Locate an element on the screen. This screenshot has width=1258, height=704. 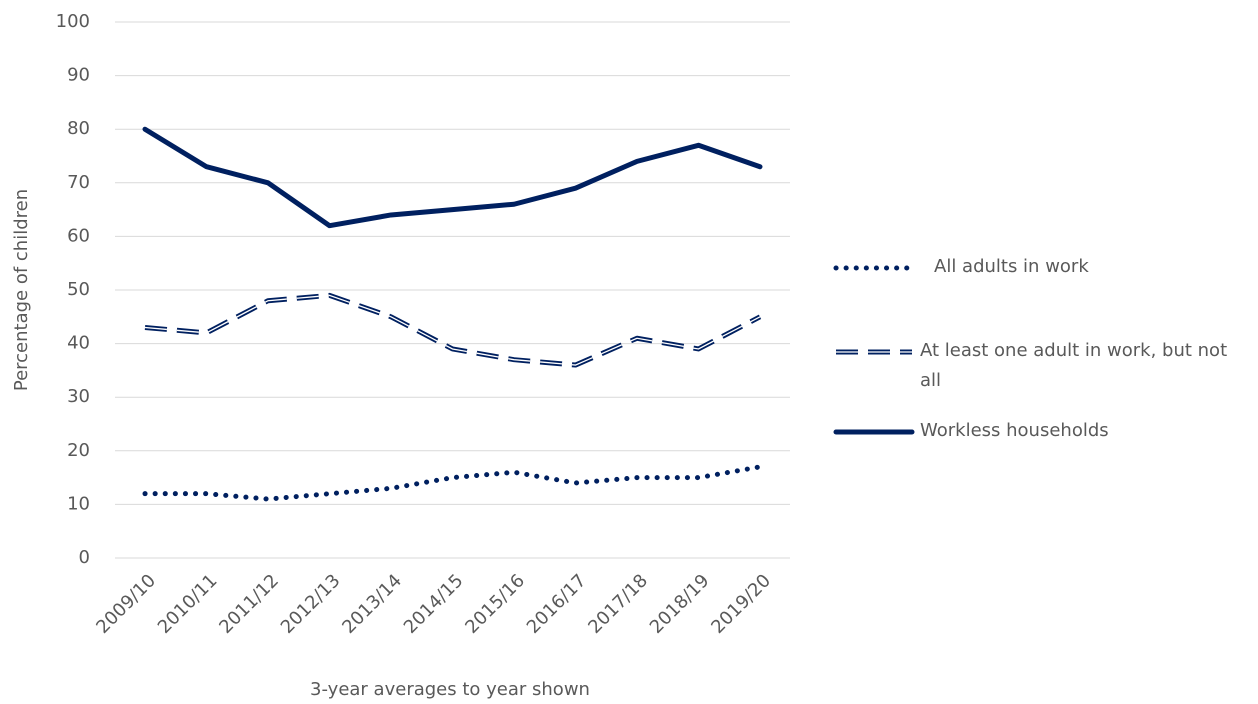
y-tick-label: 60 is located at coordinates (78, 235).